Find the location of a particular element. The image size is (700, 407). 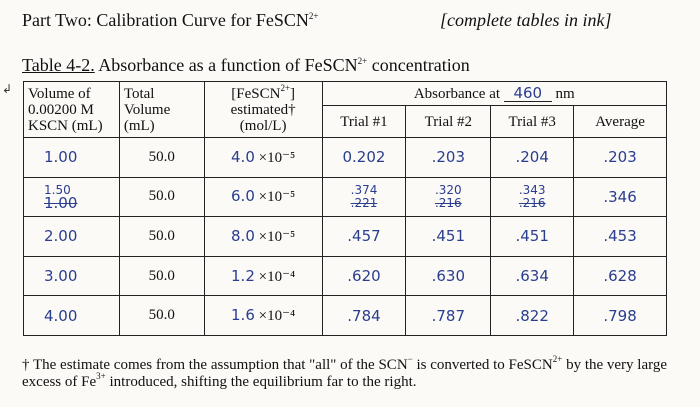

kscn-volume-cell: 1.00 is located at coordinates (71, 157).